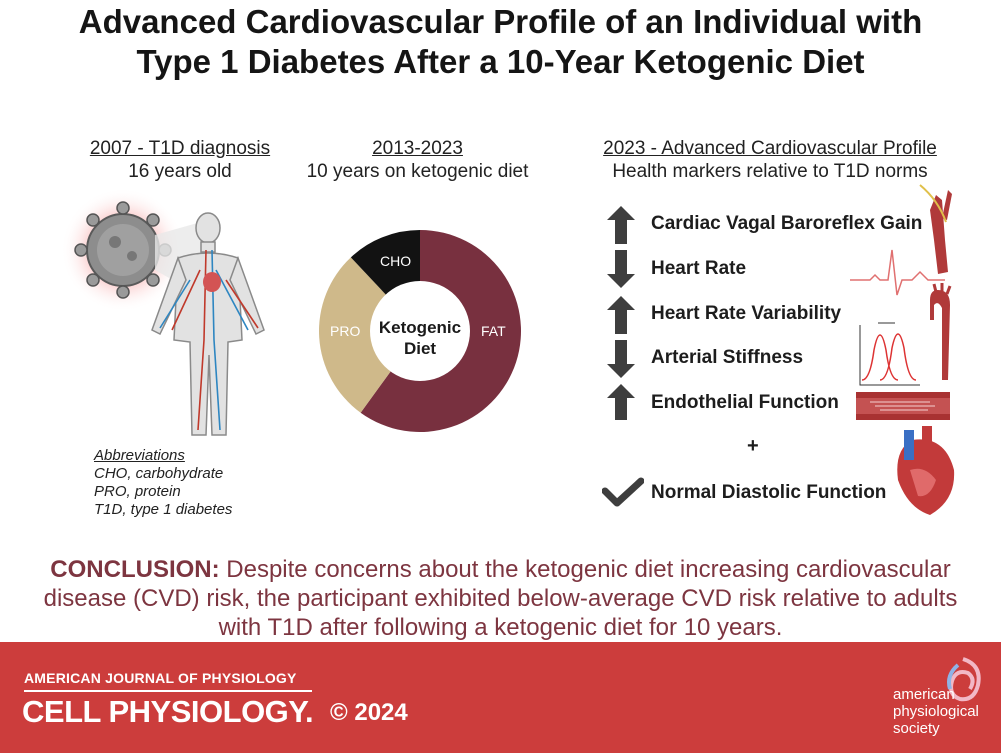 Image resolution: width=1001 pixels, height=753 pixels. I want to click on society-logo-icon, so click(964, 679).